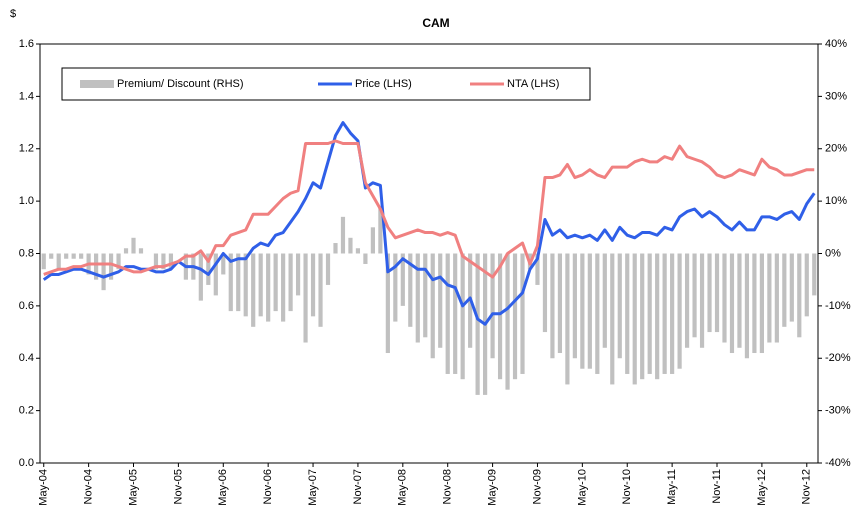 The image size is (857, 511). I want to click on y-tick-label: 0.0, so click(26, 463).